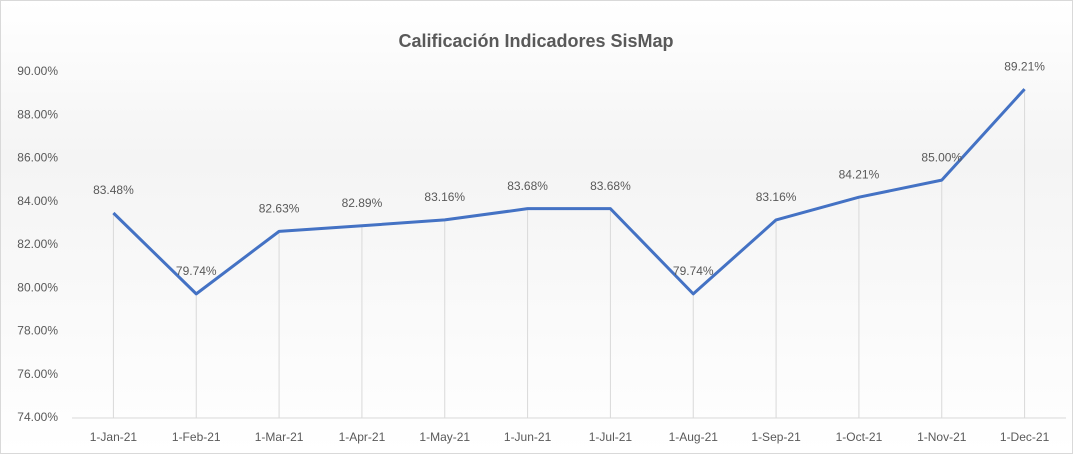 The image size is (1073, 454). I want to click on y-tick-label: 88.00%, so click(37, 114).